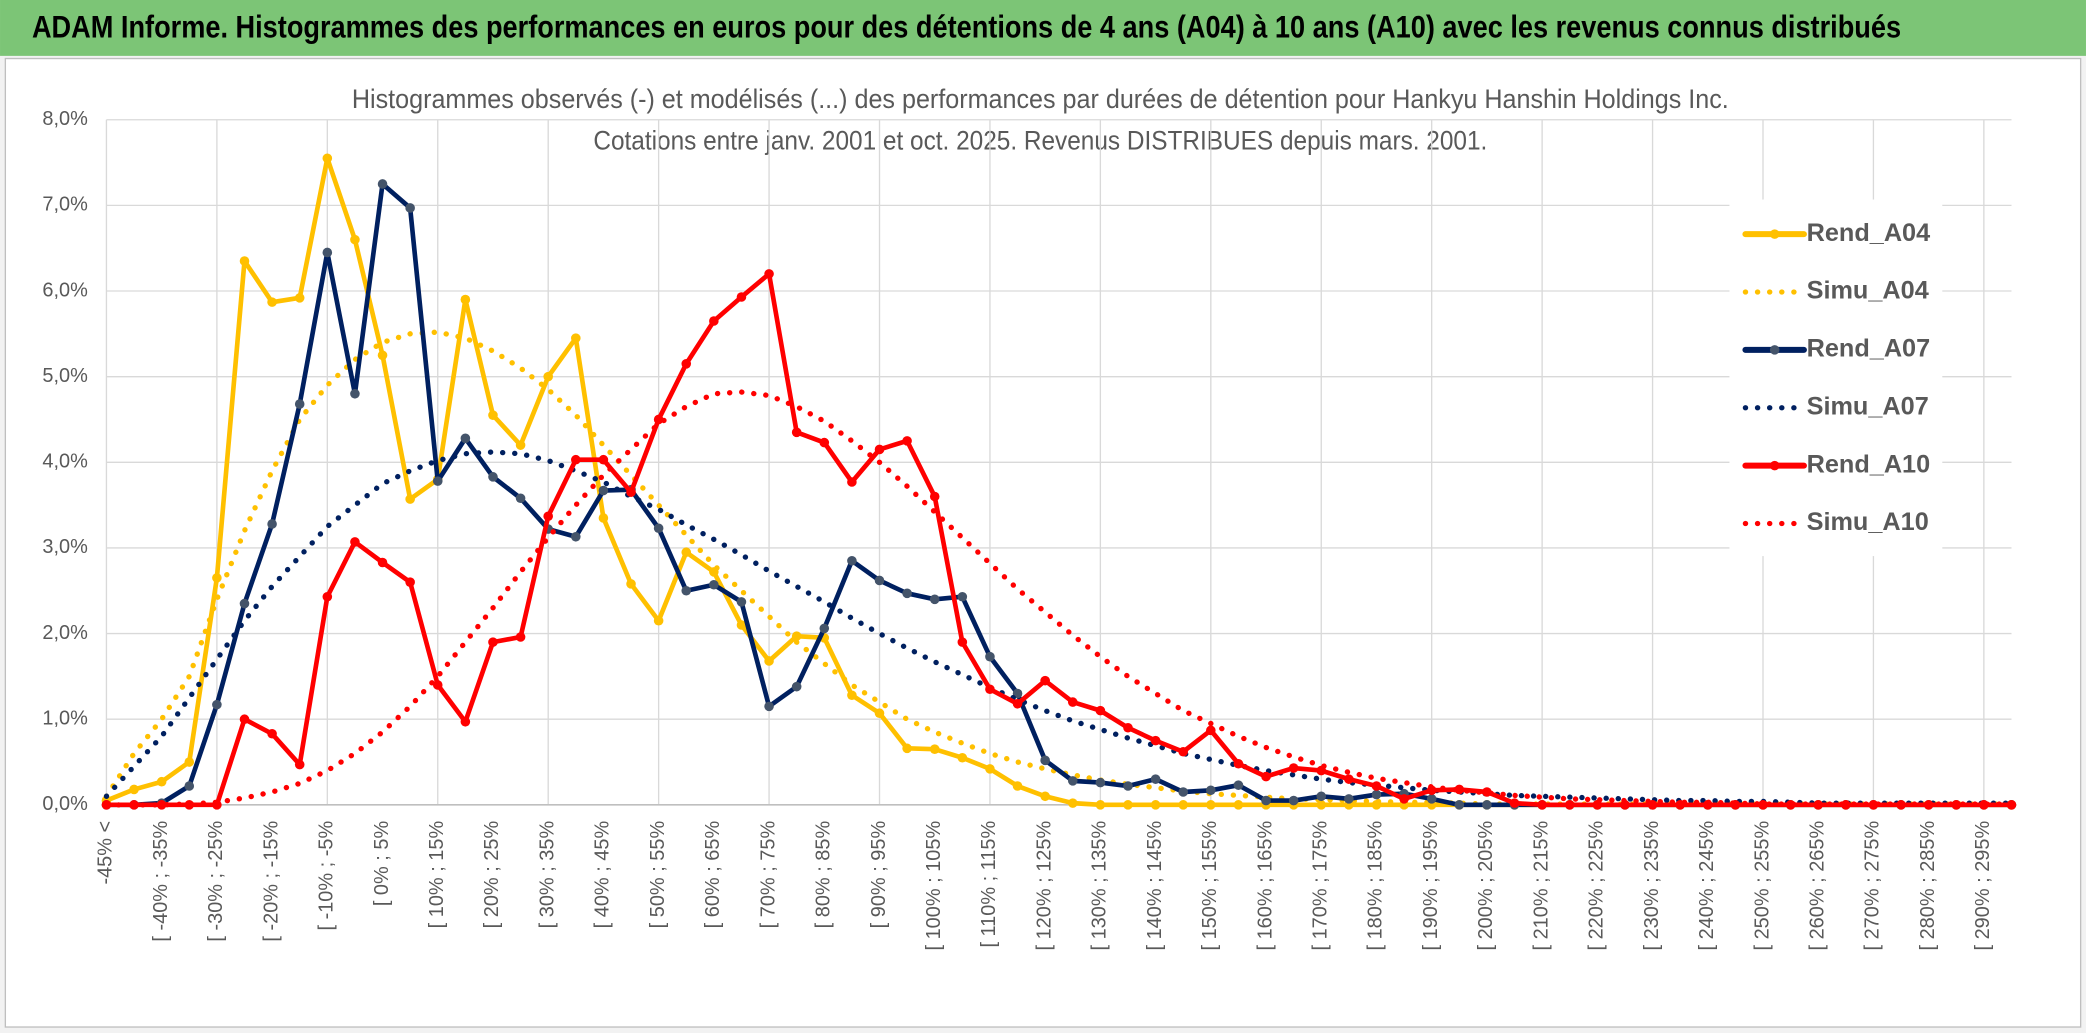  I want to click on y-tick-label: 1,0%, so click(65, 718).